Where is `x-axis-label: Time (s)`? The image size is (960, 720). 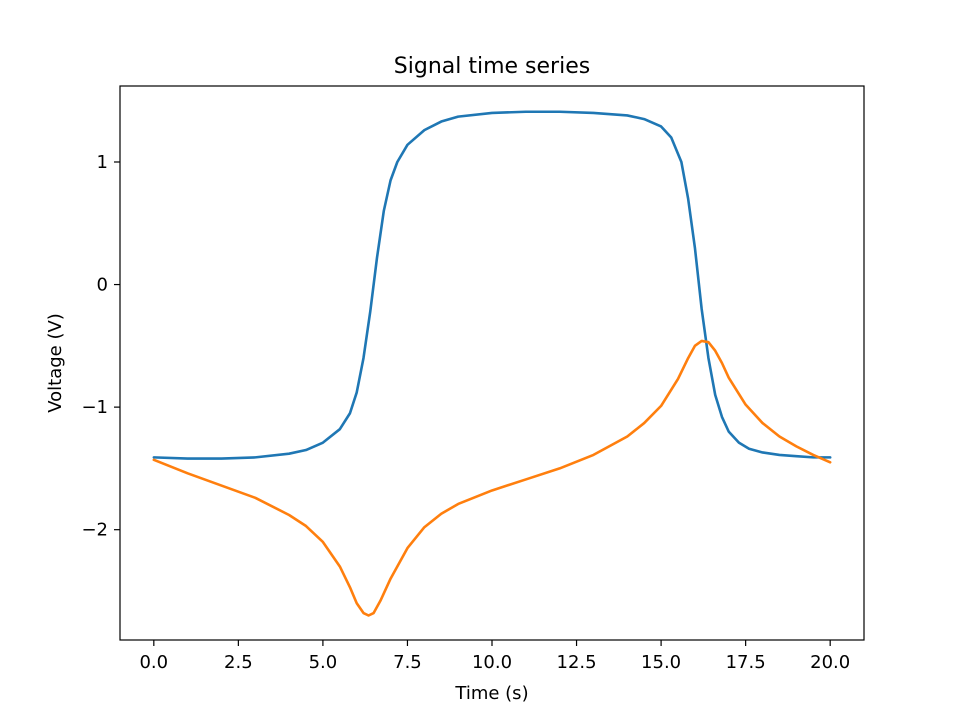 x-axis-label: Time (s) is located at coordinates (491, 693).